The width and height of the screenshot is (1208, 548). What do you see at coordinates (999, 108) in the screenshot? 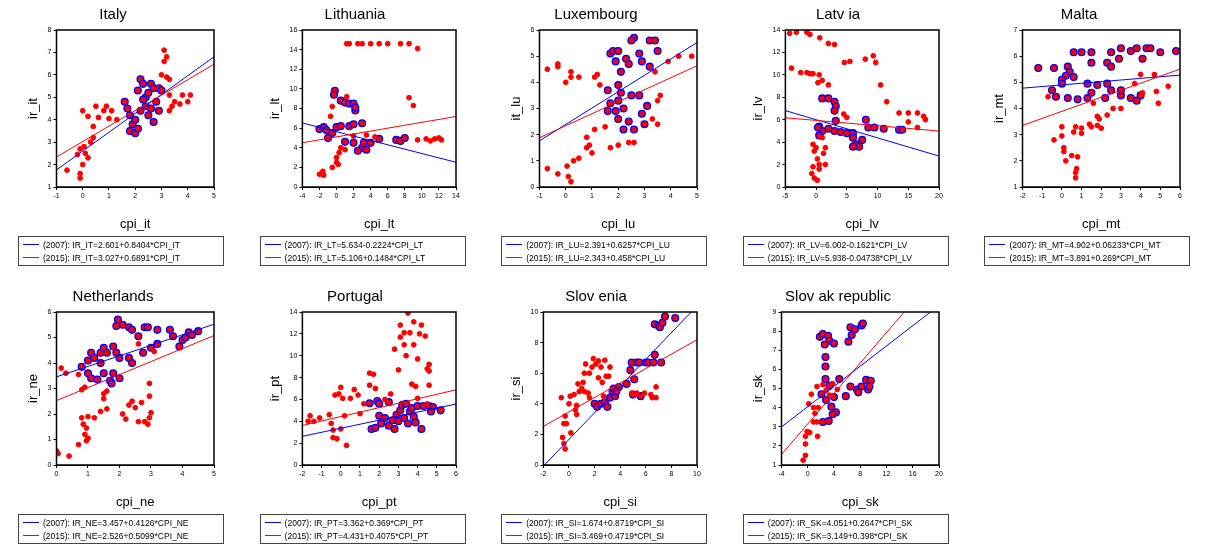
I see `y-axis-title: ir_mt` at bounding box center [999, 108].